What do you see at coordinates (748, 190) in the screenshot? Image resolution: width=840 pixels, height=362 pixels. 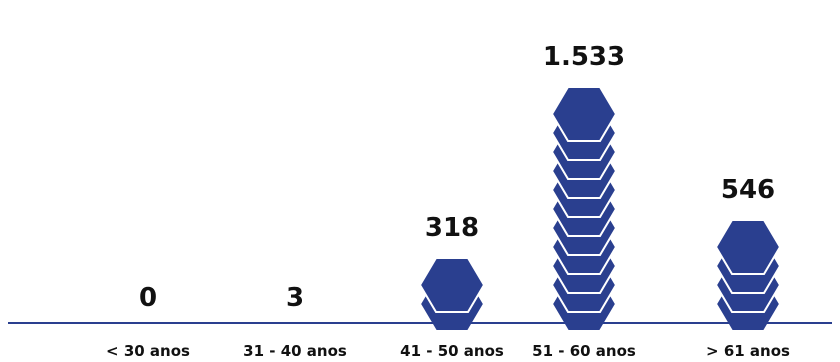 I see `value-label: 546` at bounding box center [748, 190].